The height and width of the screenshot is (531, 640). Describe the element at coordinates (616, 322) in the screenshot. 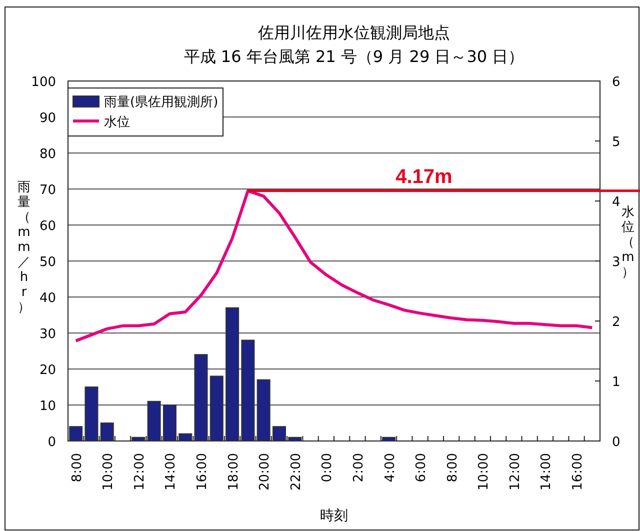

I see `y2-tick-label: 2` at that location.